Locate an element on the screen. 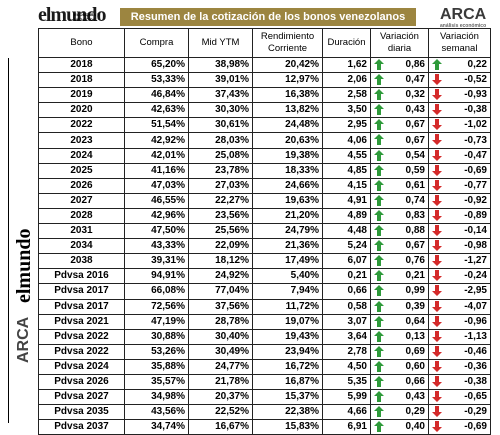 This screenshot has width=500, height=435. table-cell: -0,29 is located at coordinates (459, 412).